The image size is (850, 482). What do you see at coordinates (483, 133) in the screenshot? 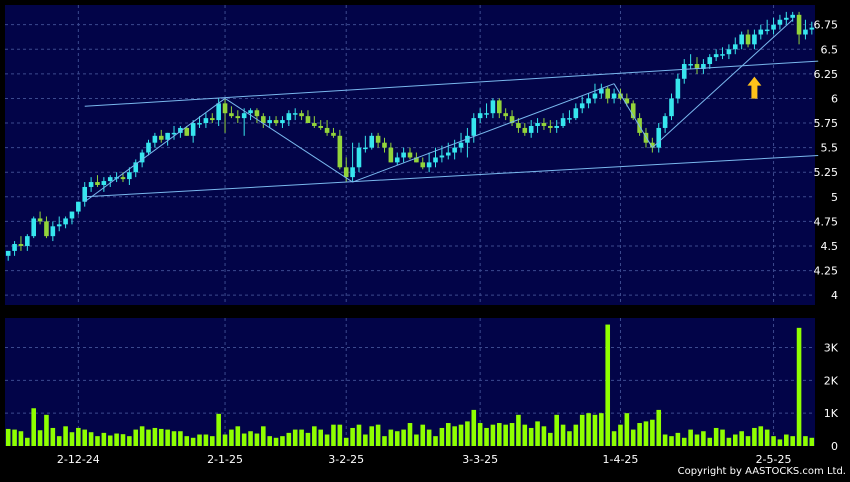
I see `trend-line` at bounding box center [483, 133].